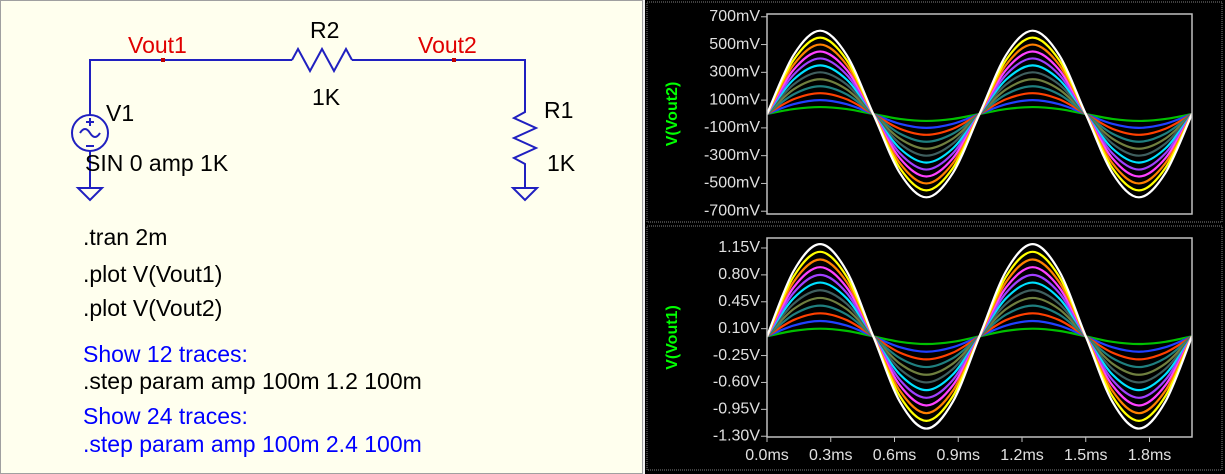 This screenshot has height=474, width=1225. I want to click on y-tick-label: 500mV, so click(734, 44).